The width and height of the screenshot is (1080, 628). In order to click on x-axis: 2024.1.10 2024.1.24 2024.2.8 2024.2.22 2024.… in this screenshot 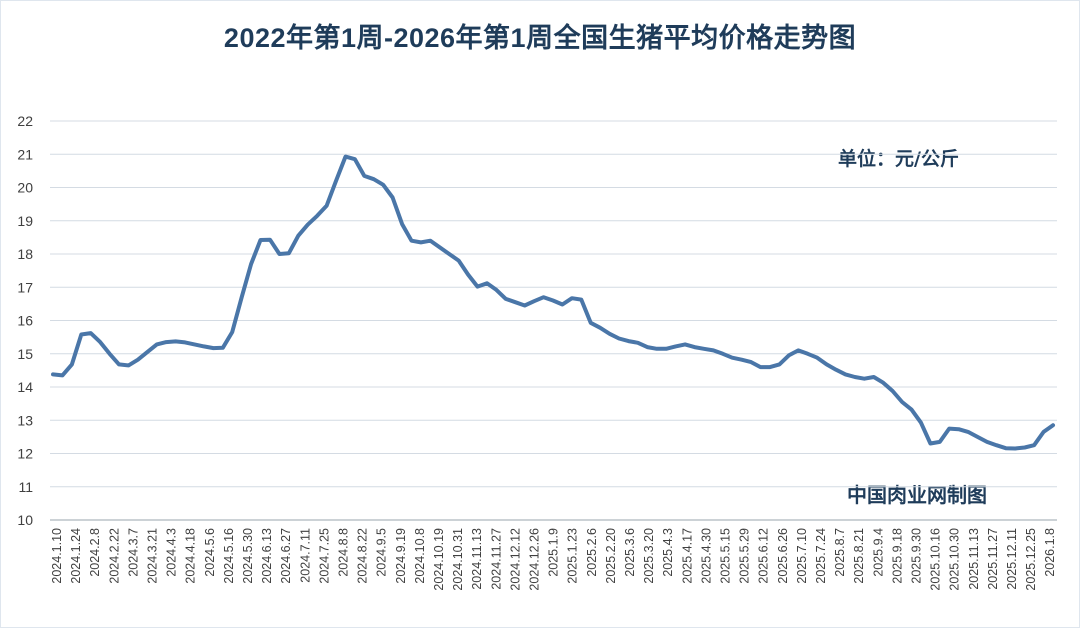, I will do `click(553, 555)`.